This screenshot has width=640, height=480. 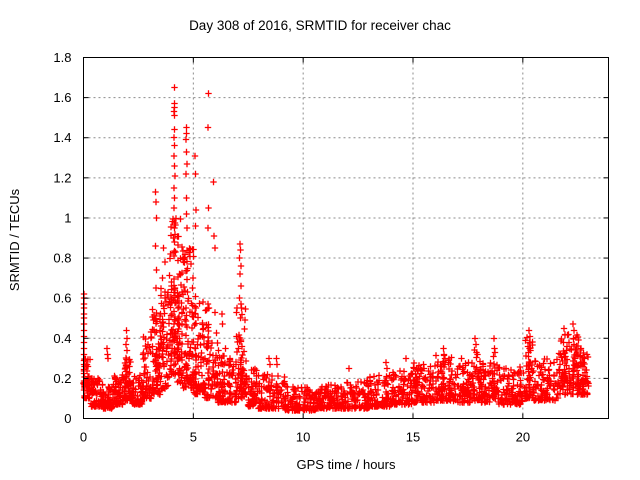 What do you see at coordinates (83, 437) in the screenshot?
I see `x-tick-label: 0` at bounding box center [83, 437].